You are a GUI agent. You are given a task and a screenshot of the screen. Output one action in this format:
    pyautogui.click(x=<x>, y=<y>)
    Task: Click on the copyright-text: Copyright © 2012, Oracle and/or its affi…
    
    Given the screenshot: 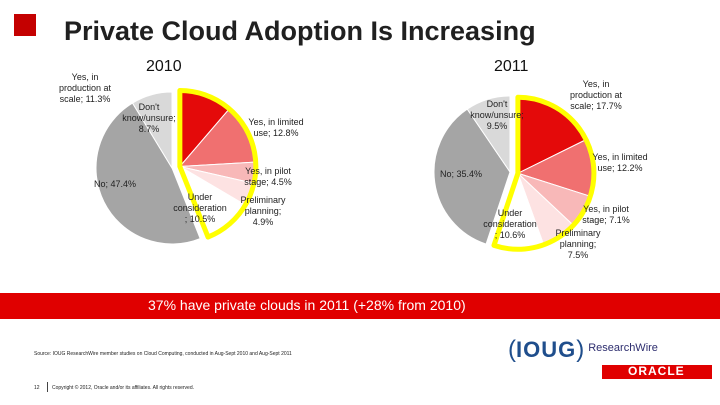 What is the action you would take?
    pyautogui.click(x=123, y=388)
    